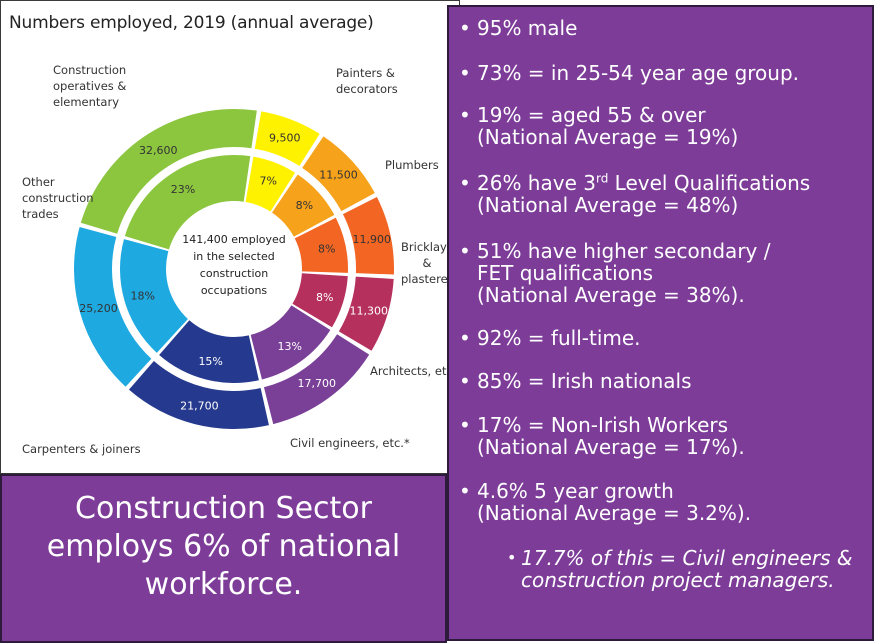 The height and width of the screenshot is (643, 876). I want to click on category-label: Carpenters & joiners, so click(81, 449).